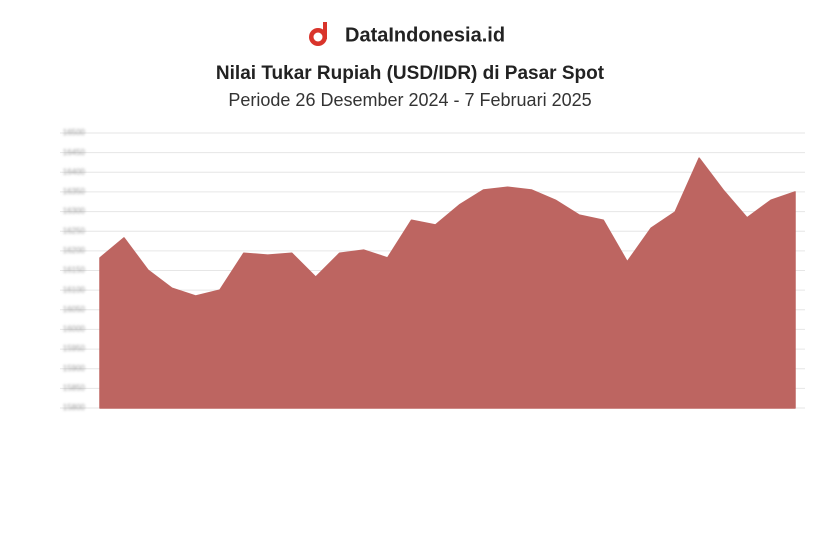  Describe the element at coordinates (74, 387) in the screenshot. I see `y-tick-label: 15850` at that location.